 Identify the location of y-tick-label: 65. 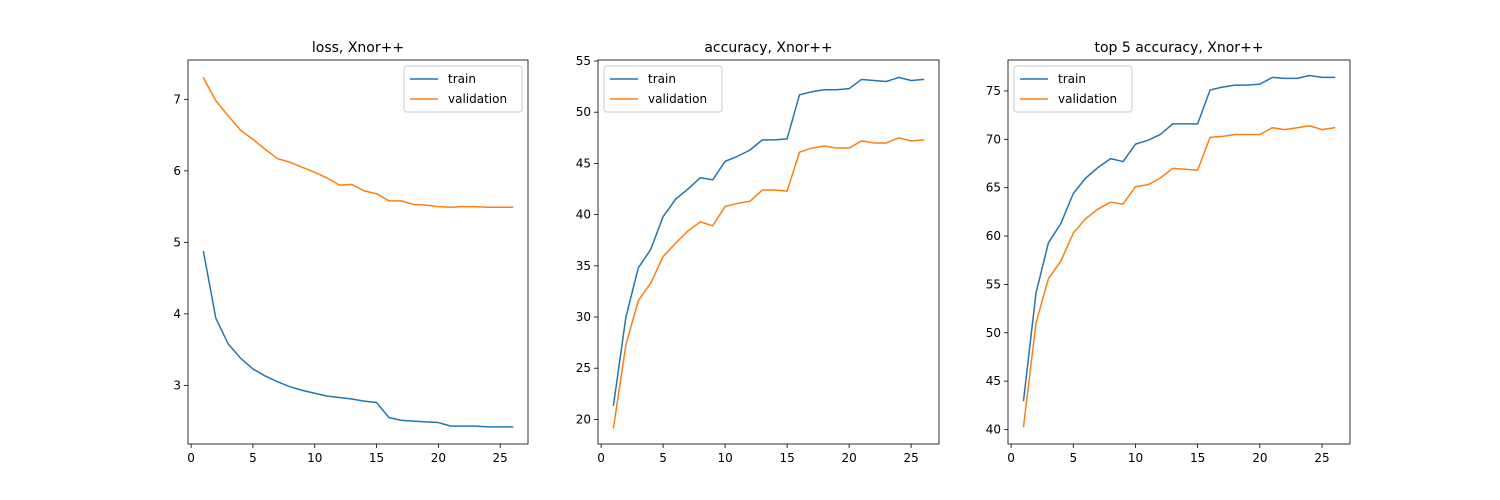
(993, 188).